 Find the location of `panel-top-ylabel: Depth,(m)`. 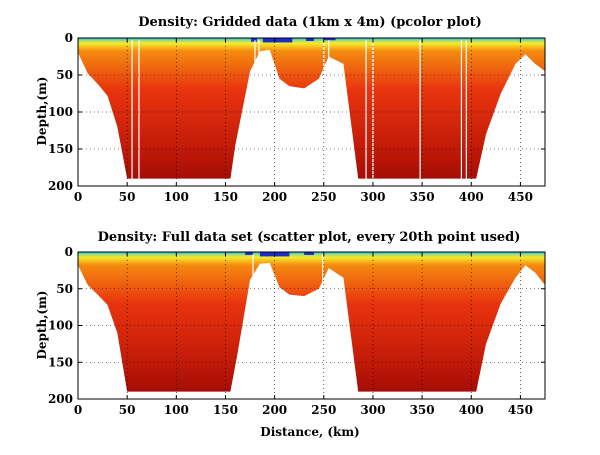

panel-top-ylabel: Depth,(m) is located at coordinates (42, 111).